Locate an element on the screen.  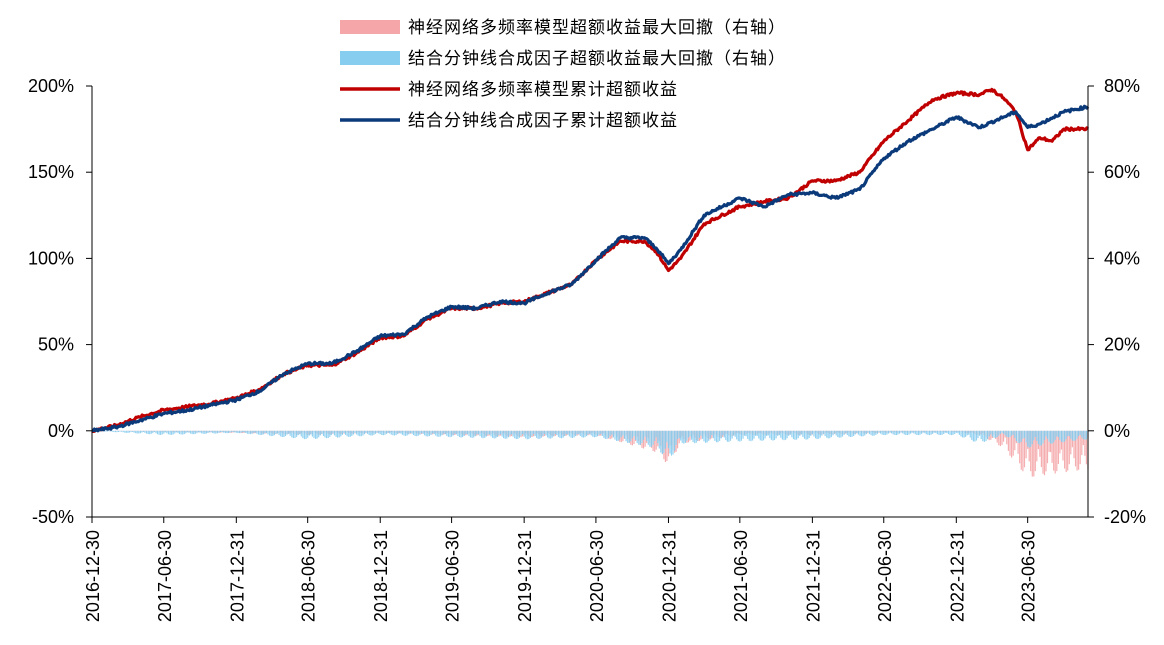
right-tick-label: 40% is located at coordinates (1122, 258).